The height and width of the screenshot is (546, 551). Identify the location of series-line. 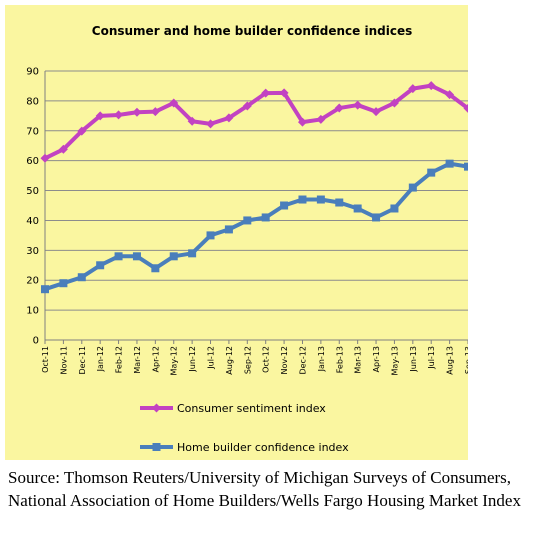
(256, 122).